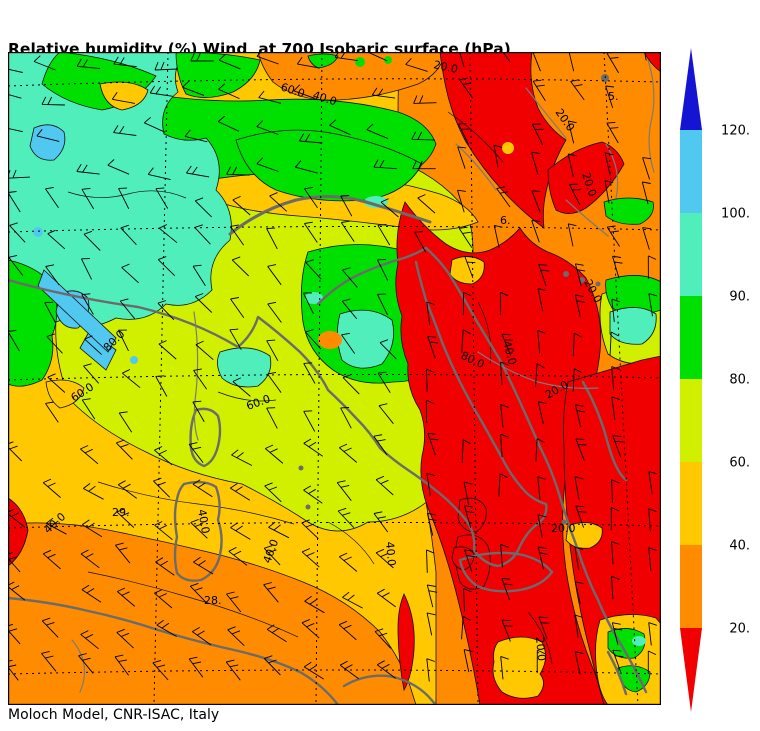 Image resolution: width=760 pixels, height=731 pixels. Describe the element at coordinates (735, 214) in the screenshot. I see `colorbar-tick-label: 100.` at that location.